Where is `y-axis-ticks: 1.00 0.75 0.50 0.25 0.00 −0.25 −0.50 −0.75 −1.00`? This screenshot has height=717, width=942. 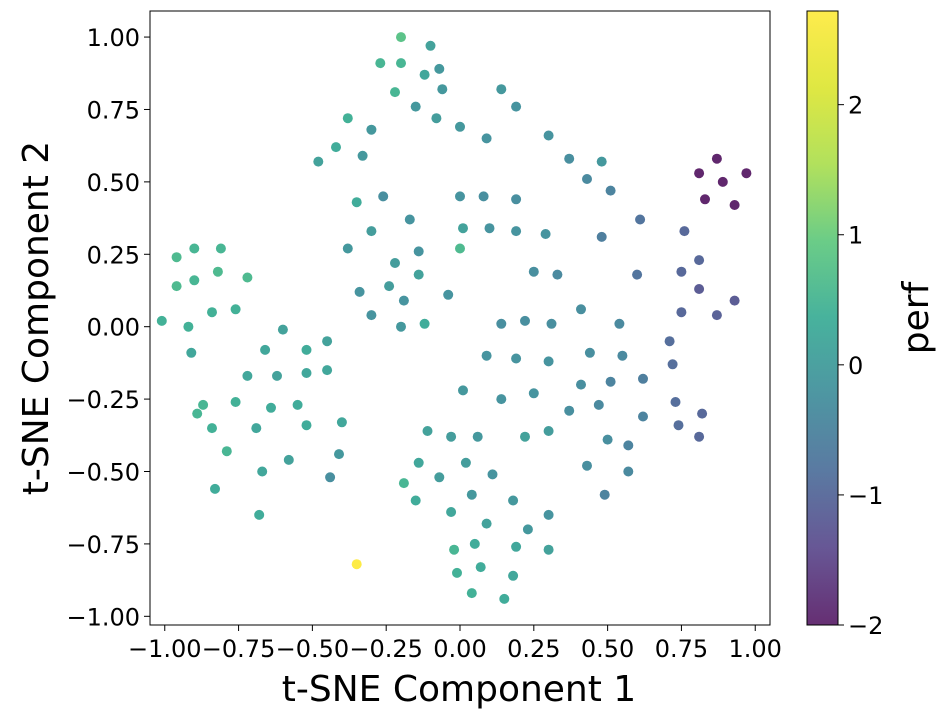
y-axis-ticks: 1.00 0.75 0.50 0.25 0.00 −0.25 −0.50 −0.75 −1.00 is located at coordinates (108, 327).